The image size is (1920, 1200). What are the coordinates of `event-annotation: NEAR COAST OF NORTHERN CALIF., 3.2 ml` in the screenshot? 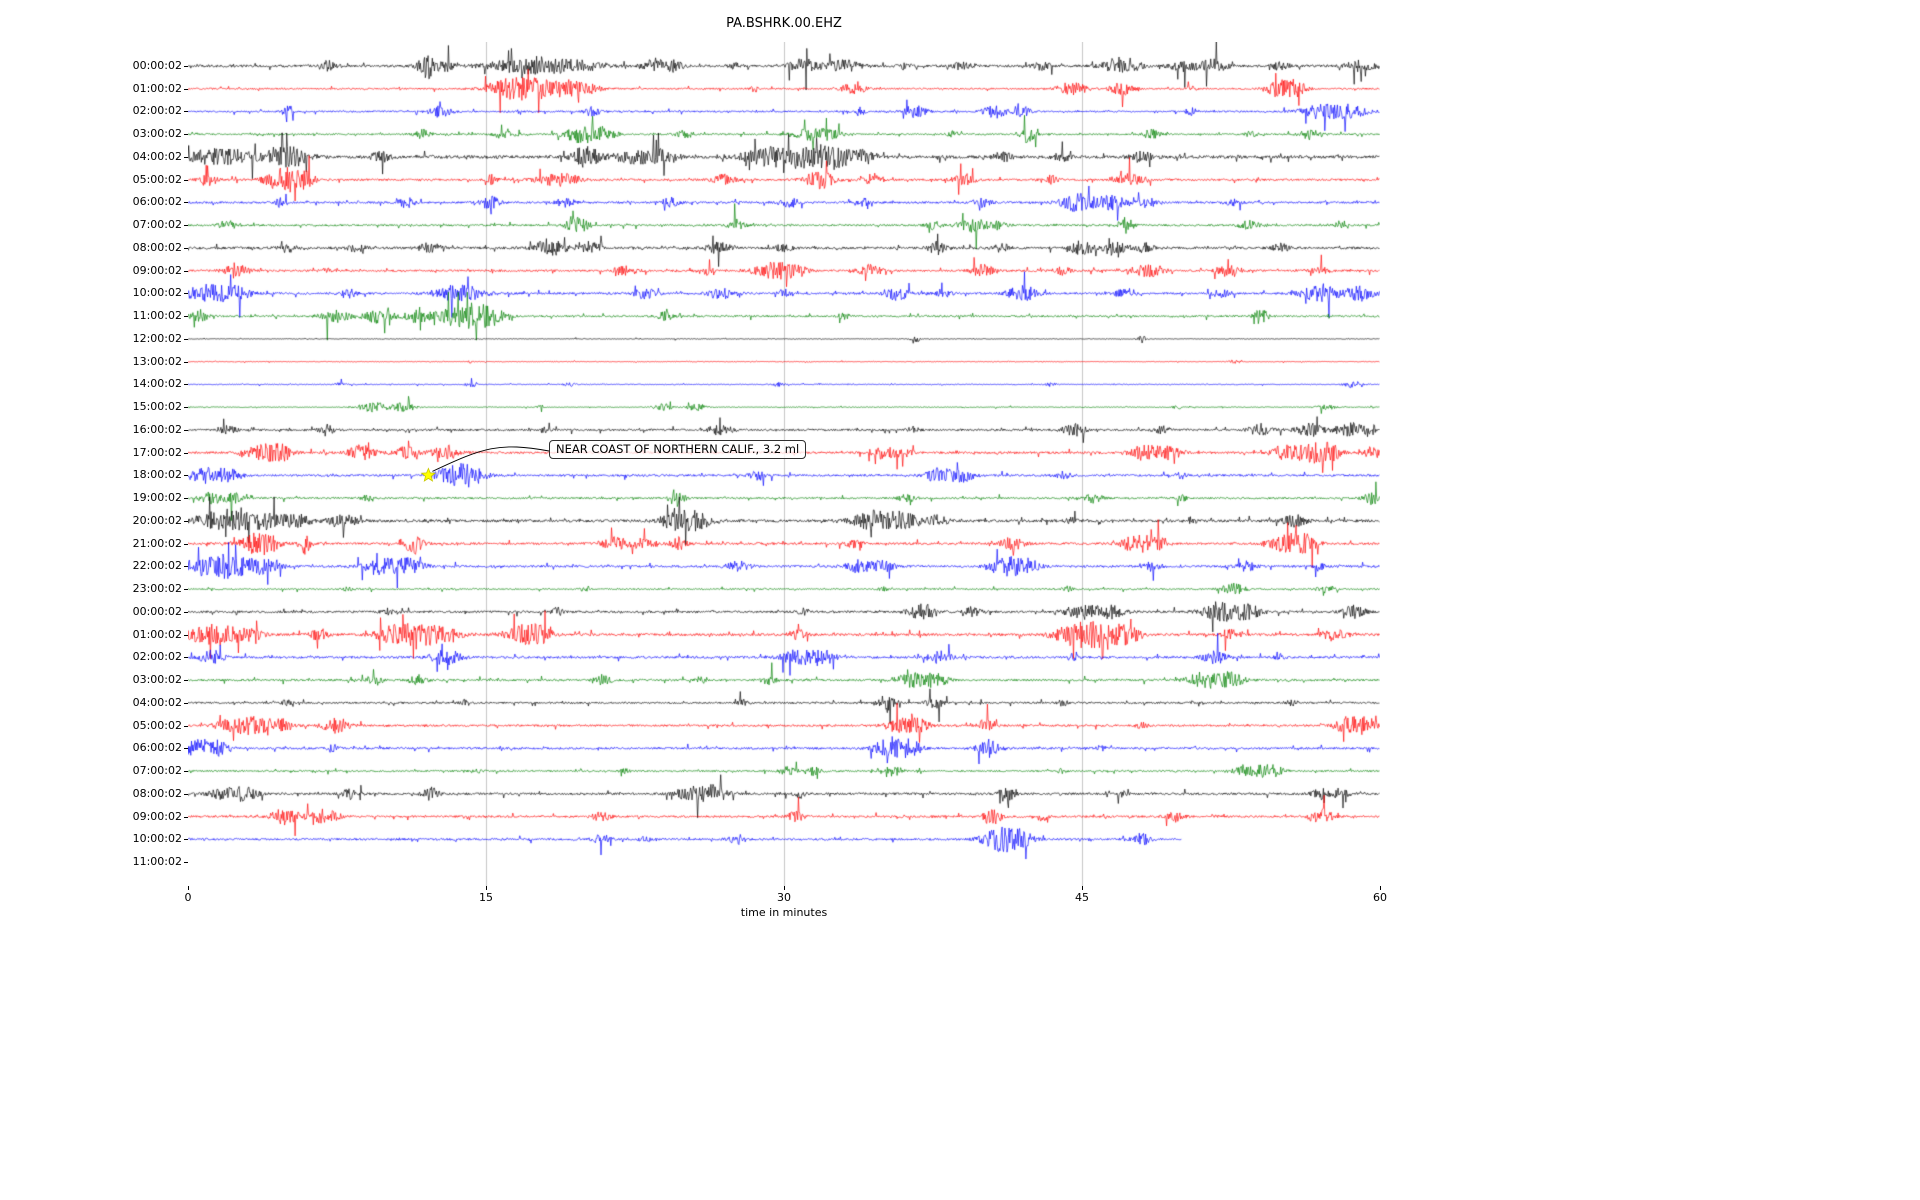 It's located at (678, 449).